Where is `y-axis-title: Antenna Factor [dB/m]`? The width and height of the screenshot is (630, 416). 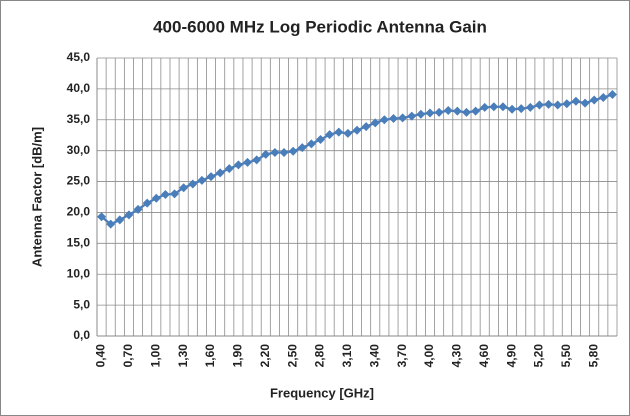 y-axis-title: Antenna Factor [dB/m] is located at coordinates (36, 197).